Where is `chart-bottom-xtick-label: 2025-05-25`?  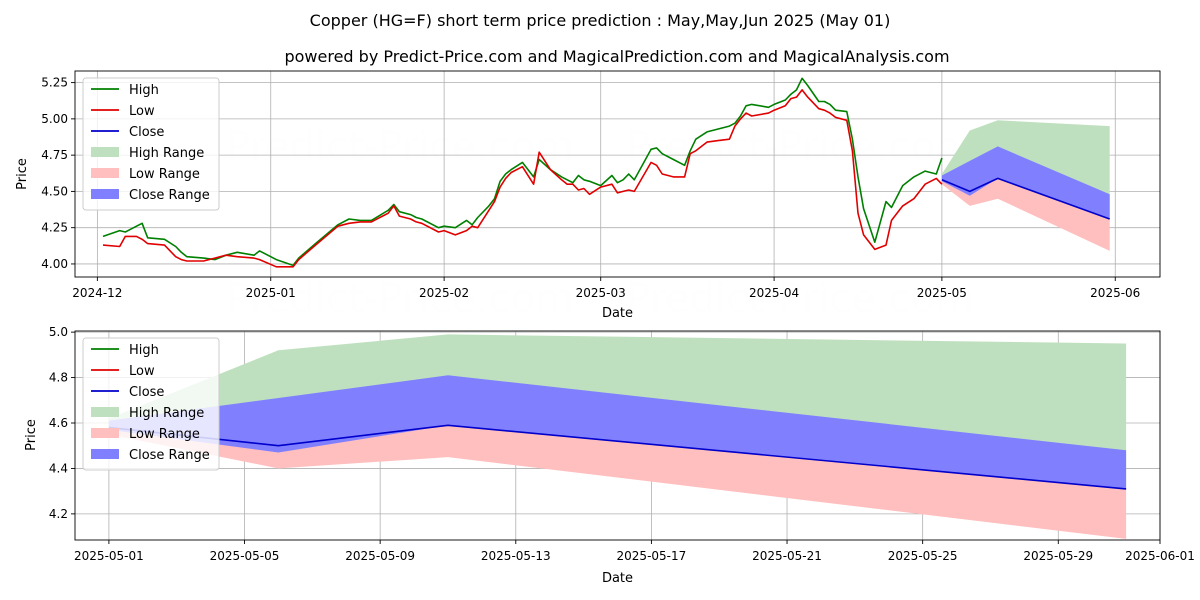
chart-bottom-xtick-label: 2025-05-25 is located at coordinates (923, 556).